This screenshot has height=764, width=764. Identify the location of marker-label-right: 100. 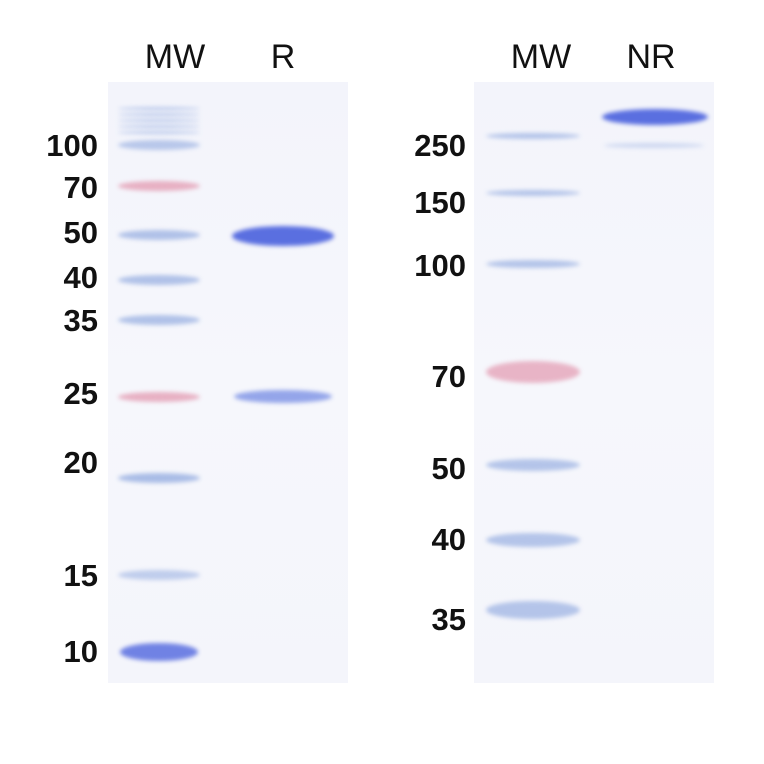
(440, 265).